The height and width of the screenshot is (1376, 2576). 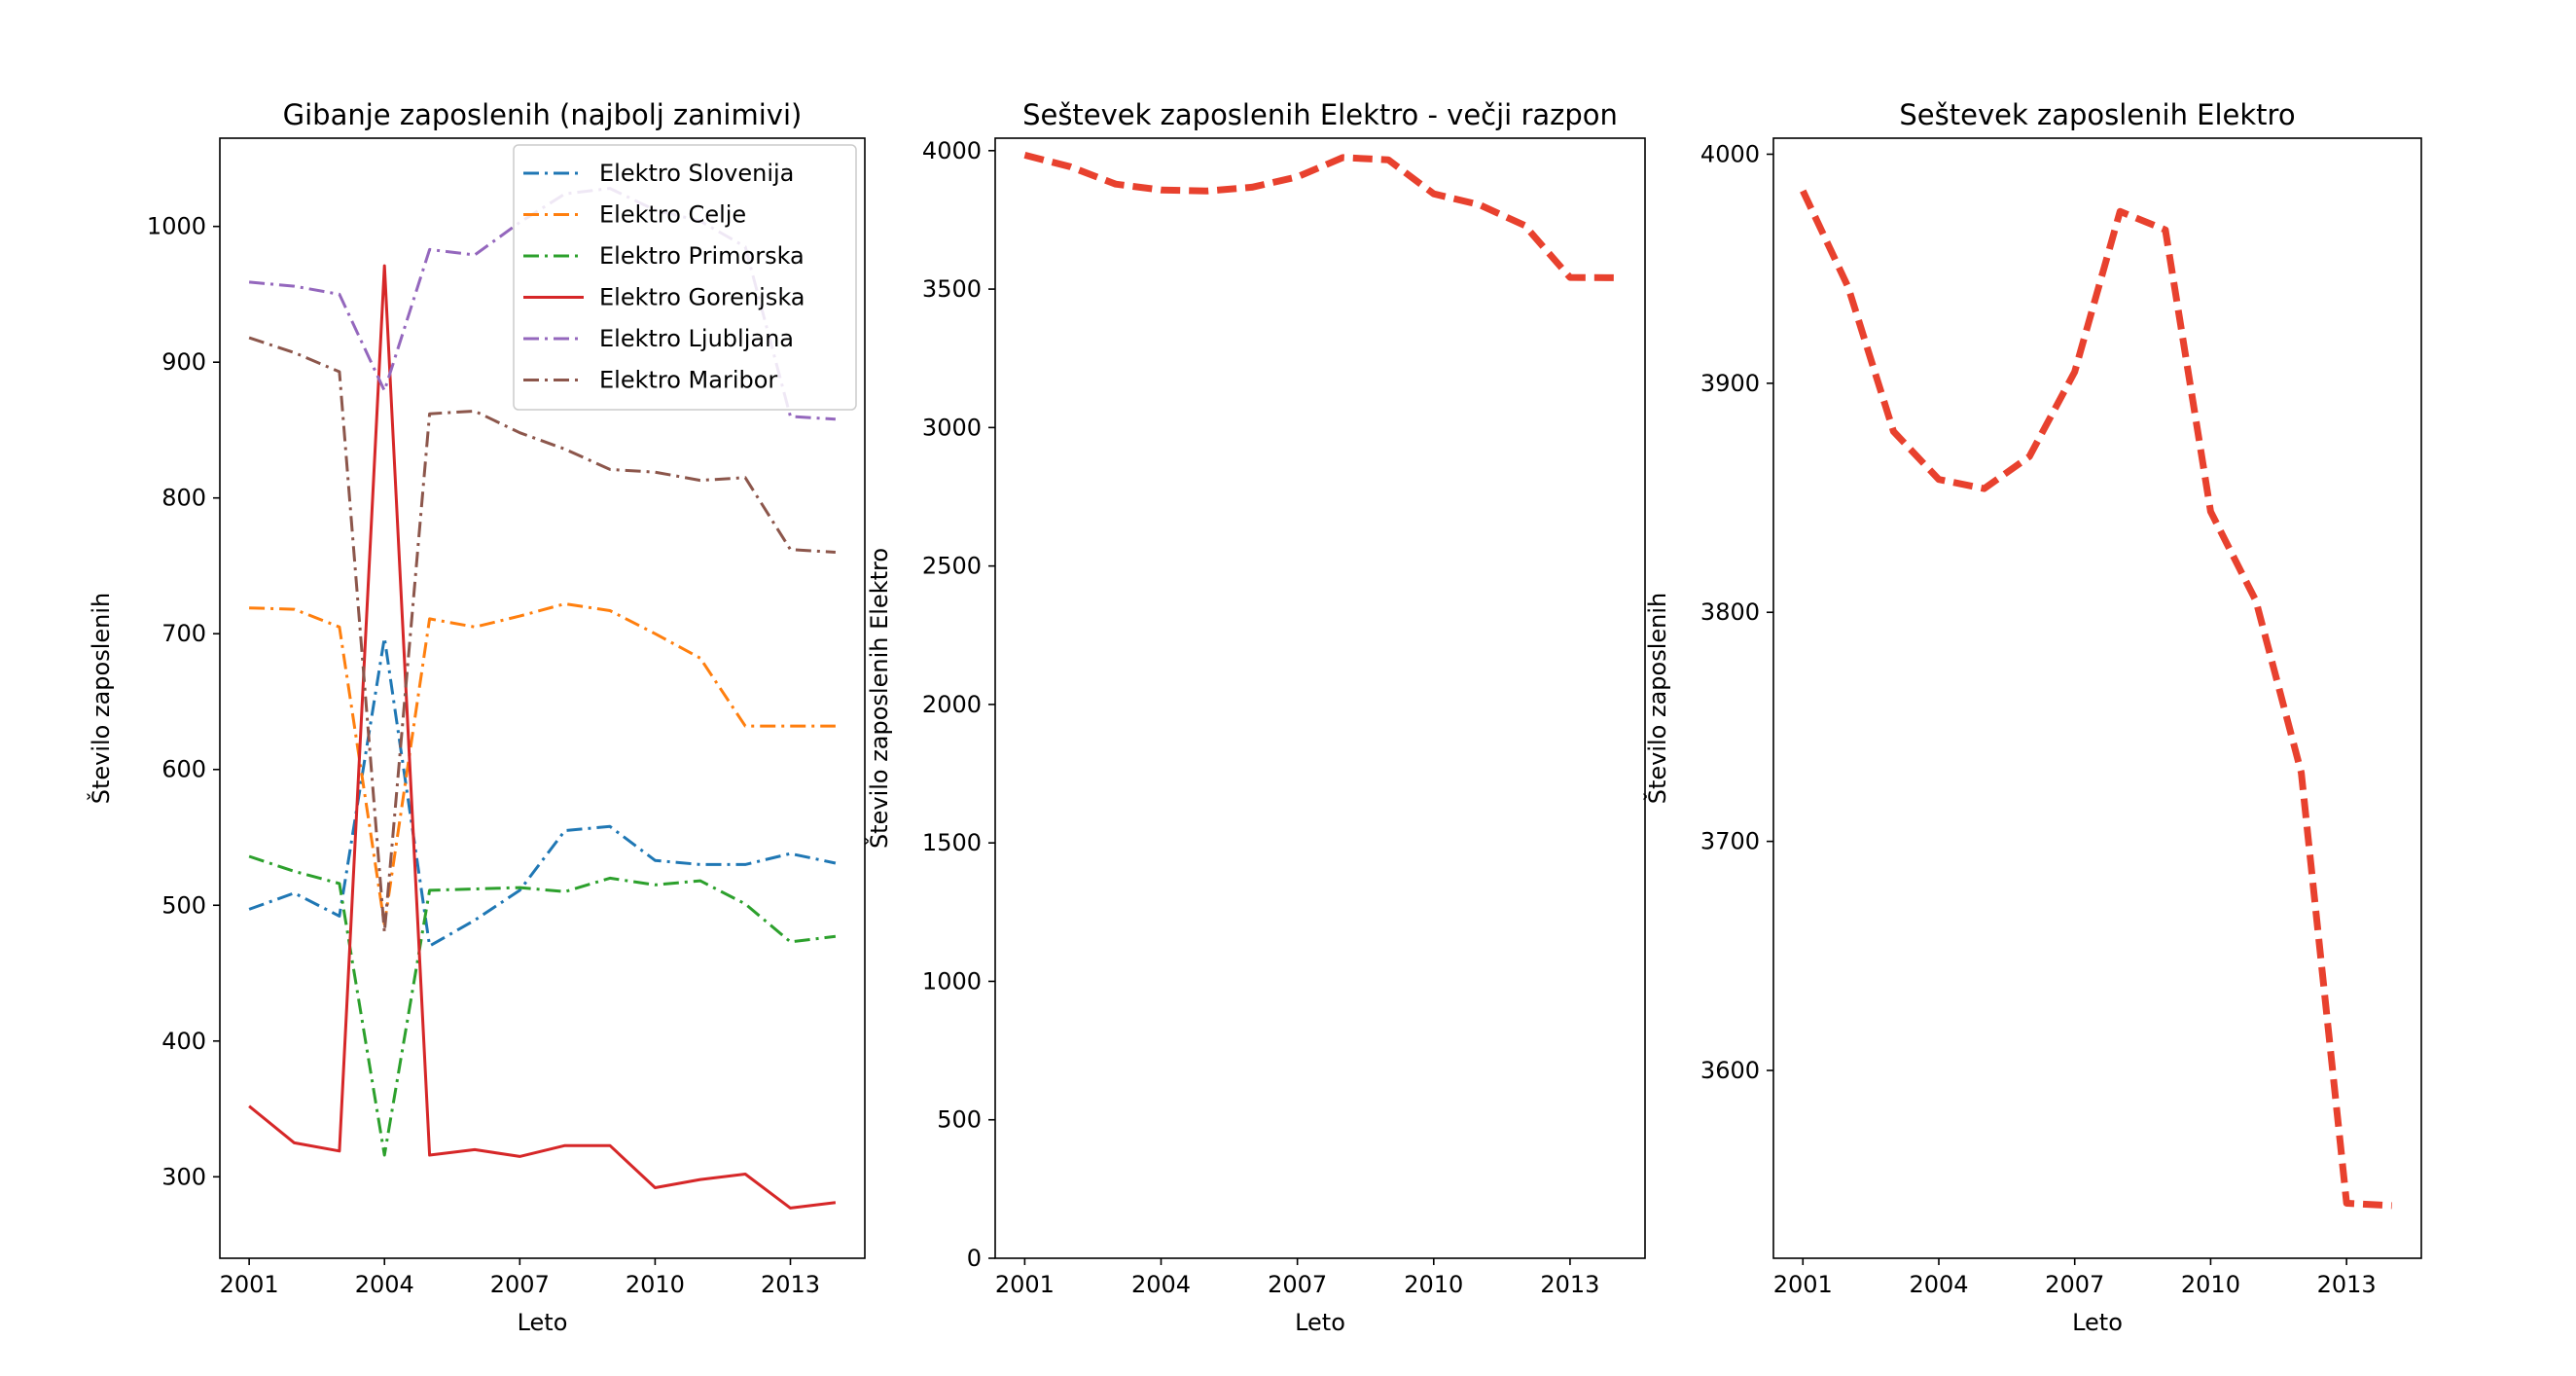 What do you see at coordinates (183, 769) in the screenshot?
I see `y-tick-label: 600` at bounding box center [183, 769].